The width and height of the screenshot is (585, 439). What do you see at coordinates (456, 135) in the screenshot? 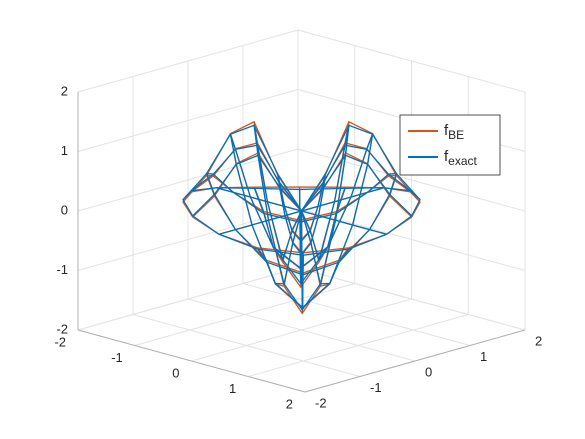
I see `legend-subscript: BE` at bounding box center [456, 135].